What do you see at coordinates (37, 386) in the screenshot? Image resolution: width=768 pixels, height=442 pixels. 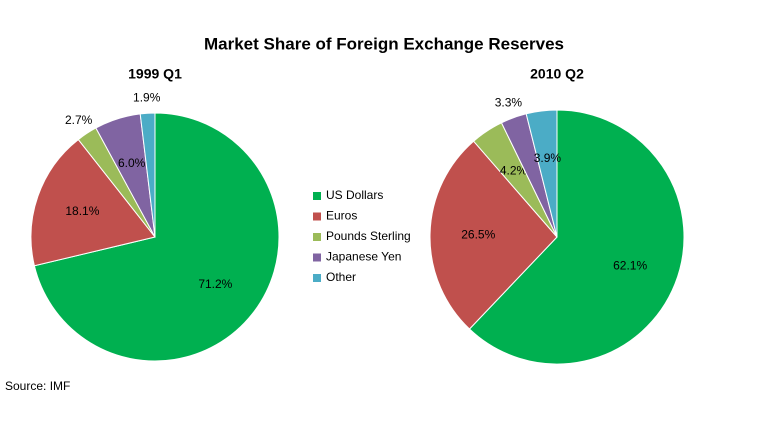 I see `source-note: Source: IMF` at bounding box center [37, 386].